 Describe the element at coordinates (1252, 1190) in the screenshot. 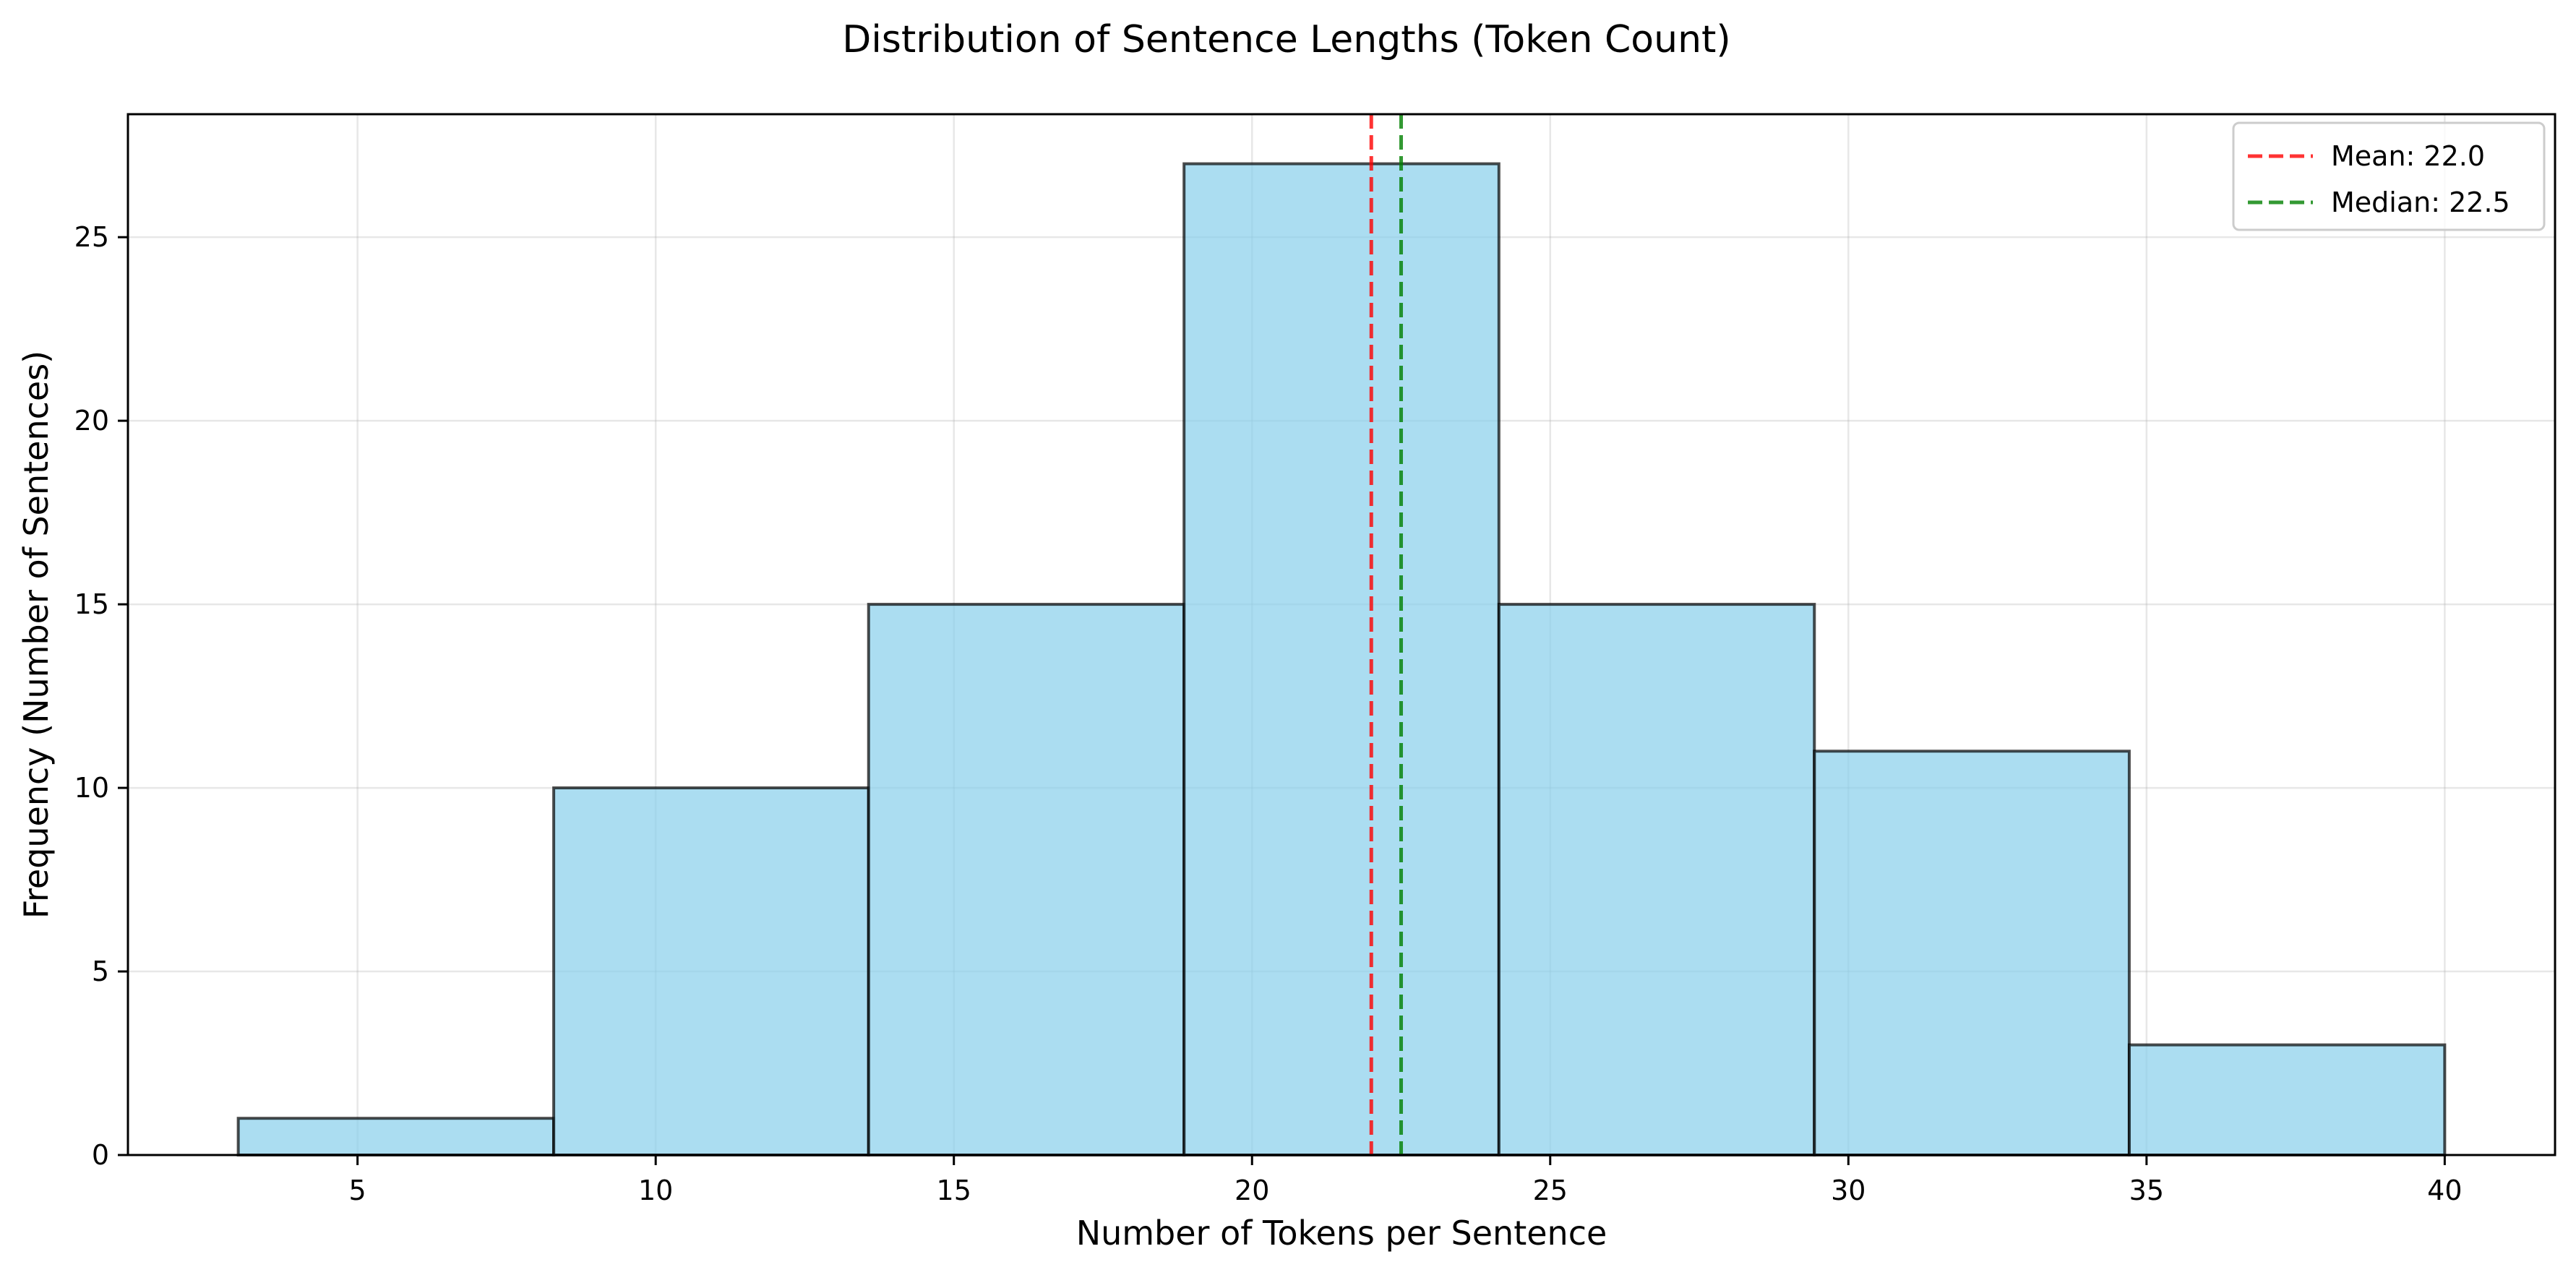

I see `x-tick-label: 20` at that location.